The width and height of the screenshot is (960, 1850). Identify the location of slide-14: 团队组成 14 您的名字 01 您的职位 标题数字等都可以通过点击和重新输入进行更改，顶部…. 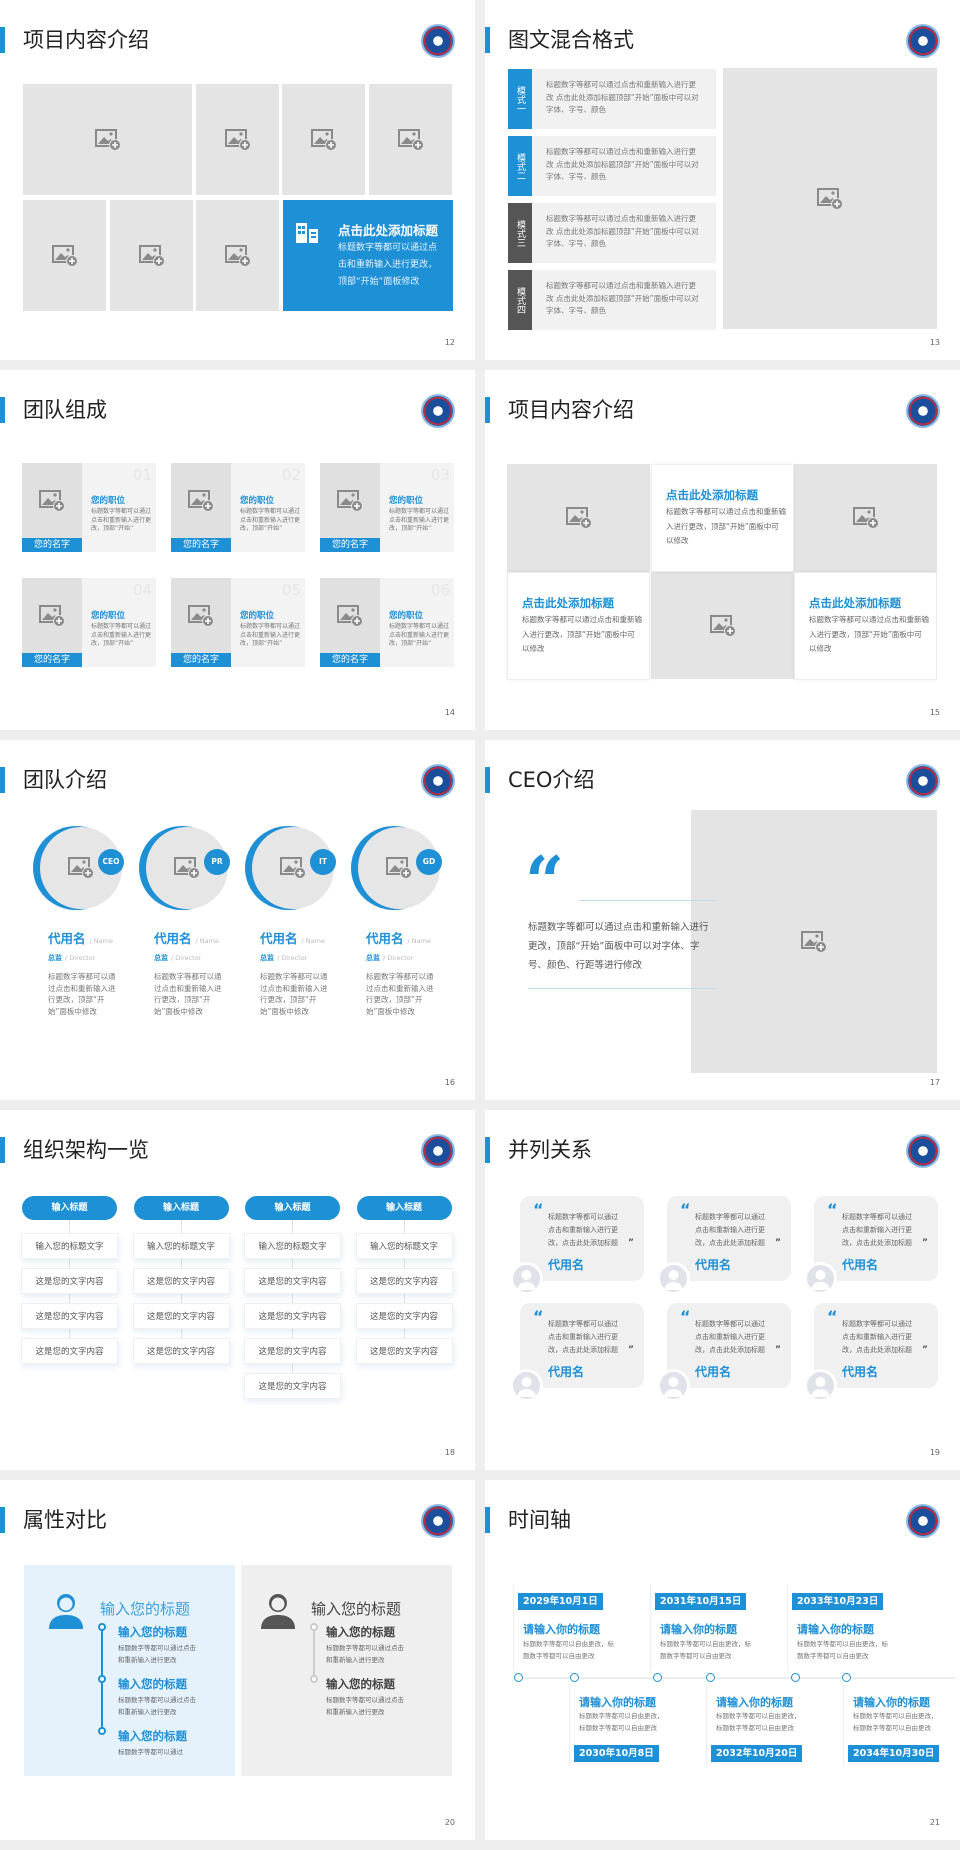
(237, 550).